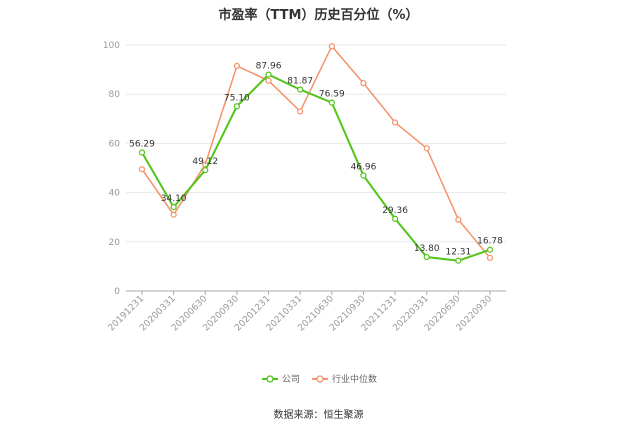 Image resolution: width=637 pixels, height=431 pixels. What do you see at coordinates (115, 243) in the screenshot?
I see `y-tick-label: 20` at bounding box center [115, 243].